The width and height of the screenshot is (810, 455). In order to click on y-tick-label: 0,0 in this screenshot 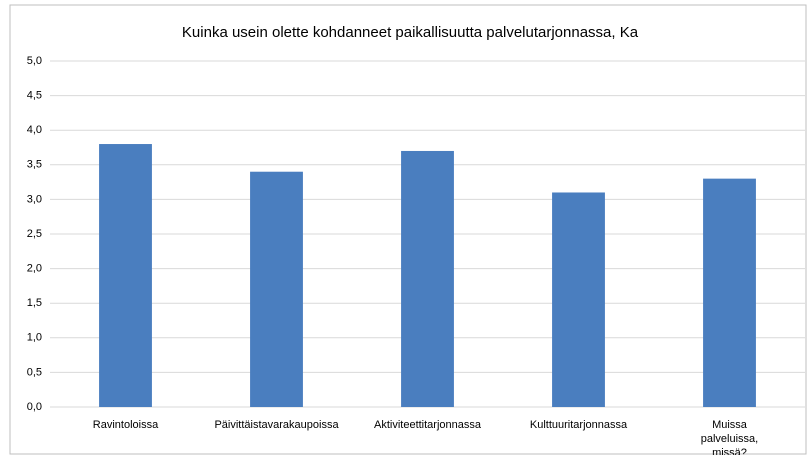, I will do `click(34, 407)`.